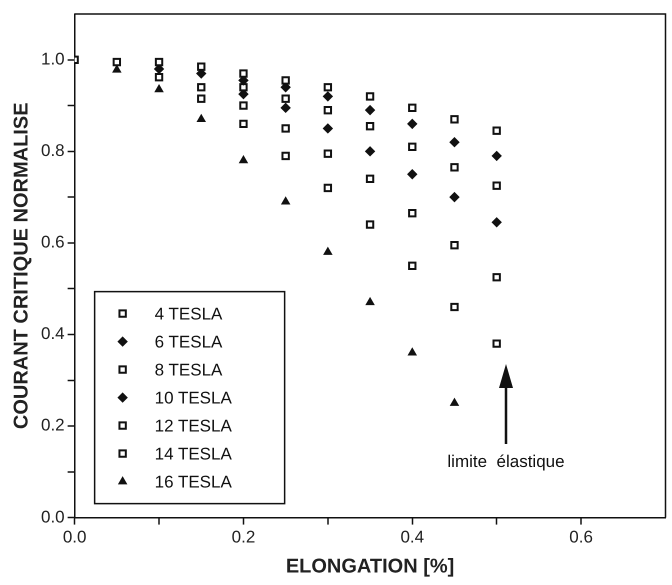 Image resolution: width=672 pixels, height=585 pixels. Describe the element at coordinates (21, 266) in the screenshot. I see `y-axis-title: COURANT CRITIQUE NORMALISE` at that location.